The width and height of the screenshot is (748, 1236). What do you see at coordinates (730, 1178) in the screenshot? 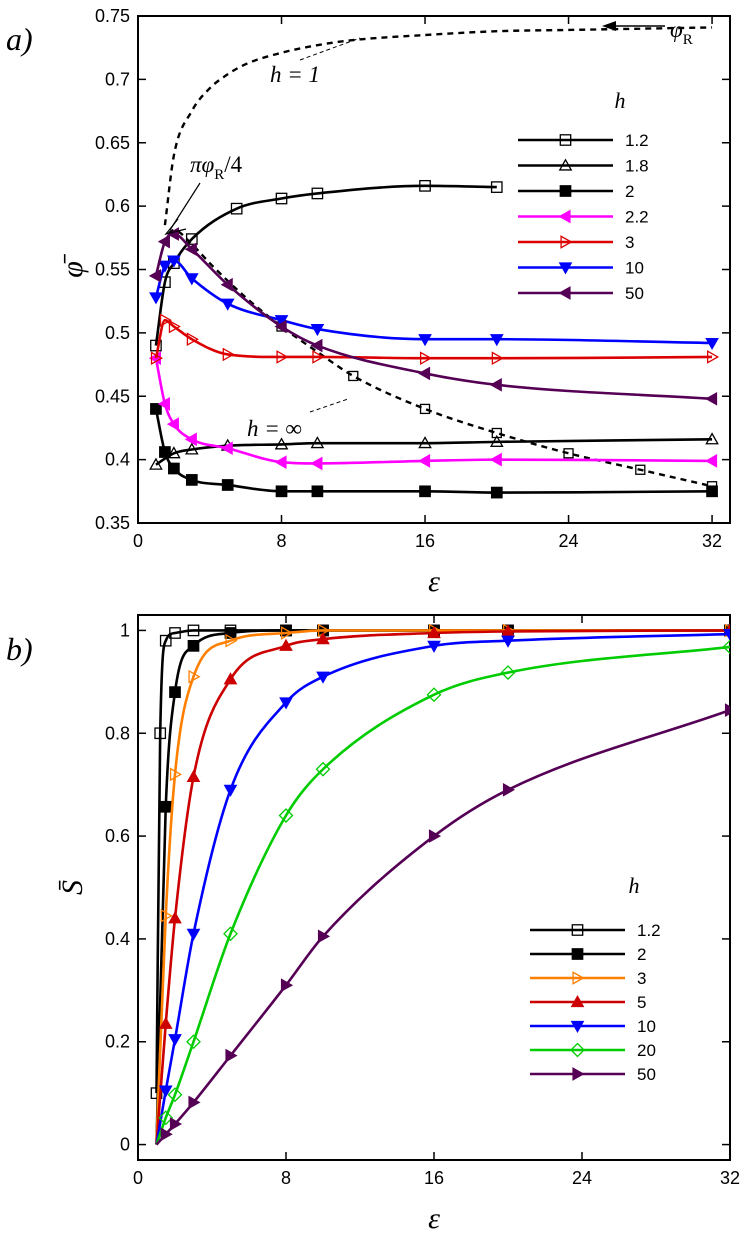
I see `x-tick-label: 32` at bounding box center [730, 1178].